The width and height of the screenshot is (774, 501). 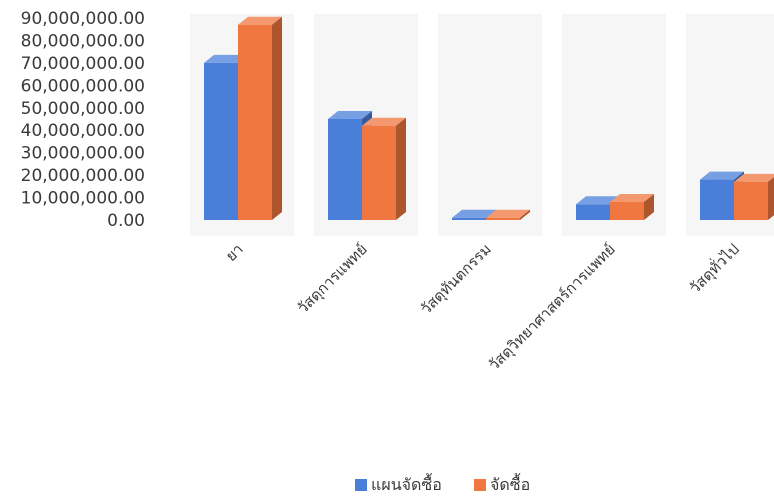 I want to click on y-tick-label: 20,000,000.00, so click(x=83, y=176).